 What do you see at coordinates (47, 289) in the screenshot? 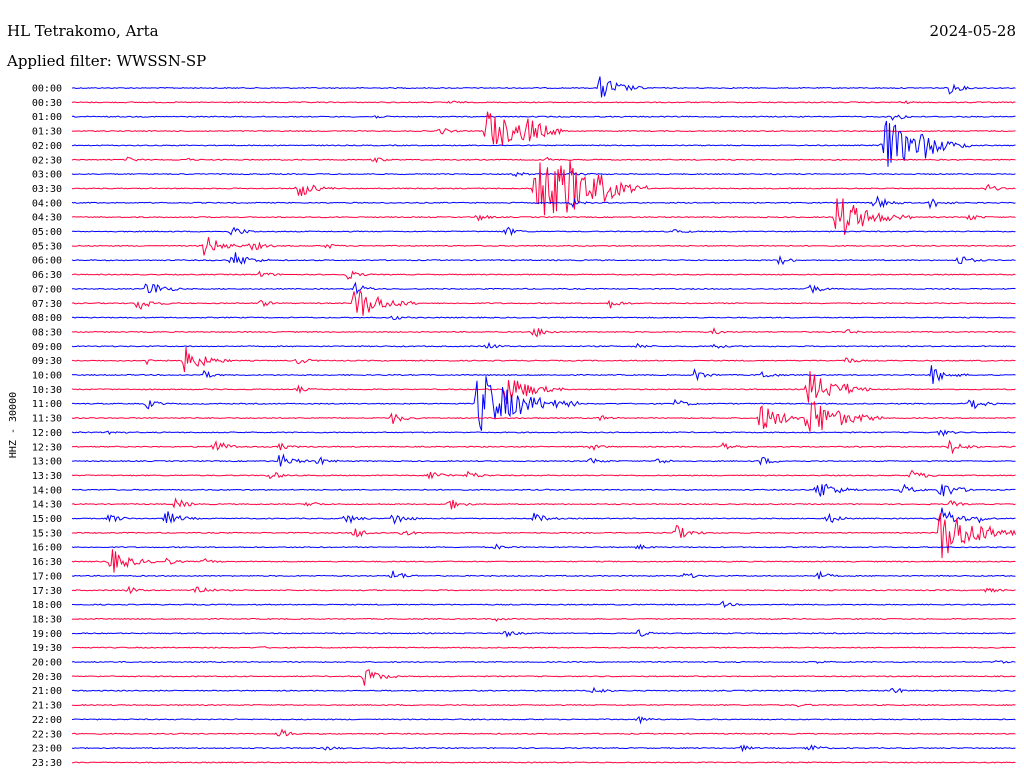
I see `time-tick-label: 07:00` at bounding box center [47, 289].